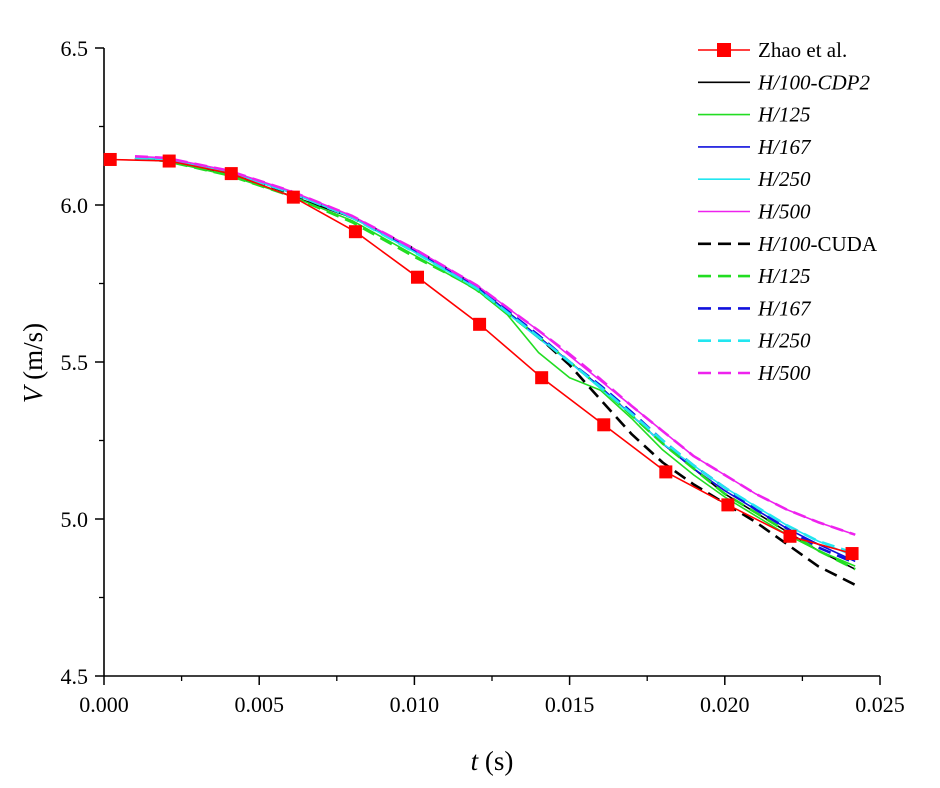 This screenshot has width=940, height=788. Describe the element at coordinates (844, 244) in the screenshot. I see `legend-label-part: -CUDA` at that location.